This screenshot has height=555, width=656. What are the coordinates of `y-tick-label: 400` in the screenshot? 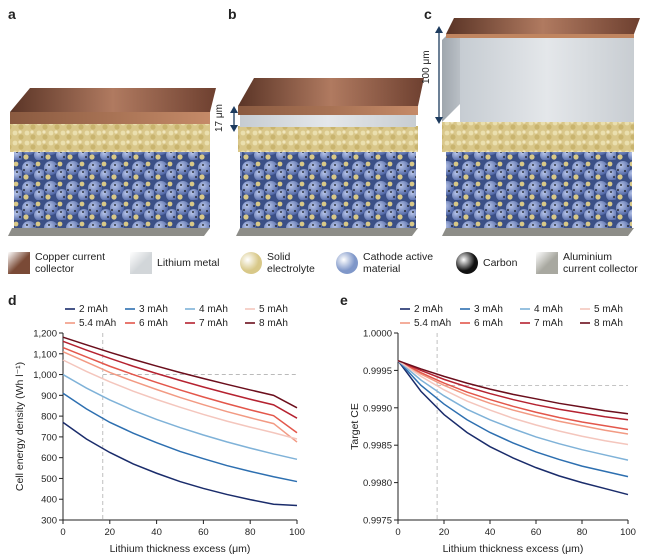 It's located at (49, 500).